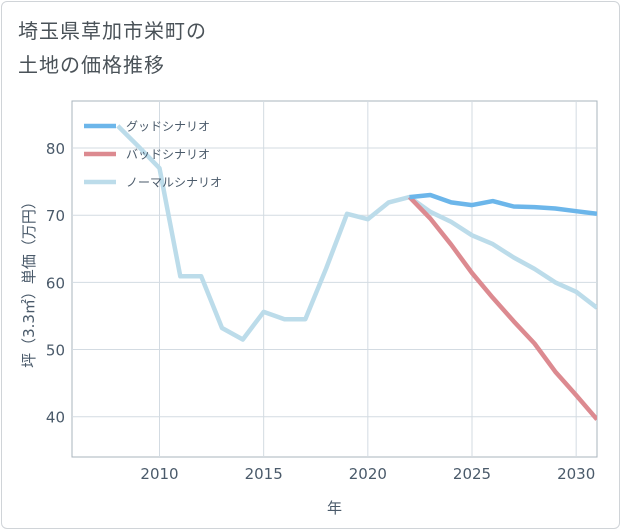  I want to click on x-tick-label: 2025, so click(472, 474).